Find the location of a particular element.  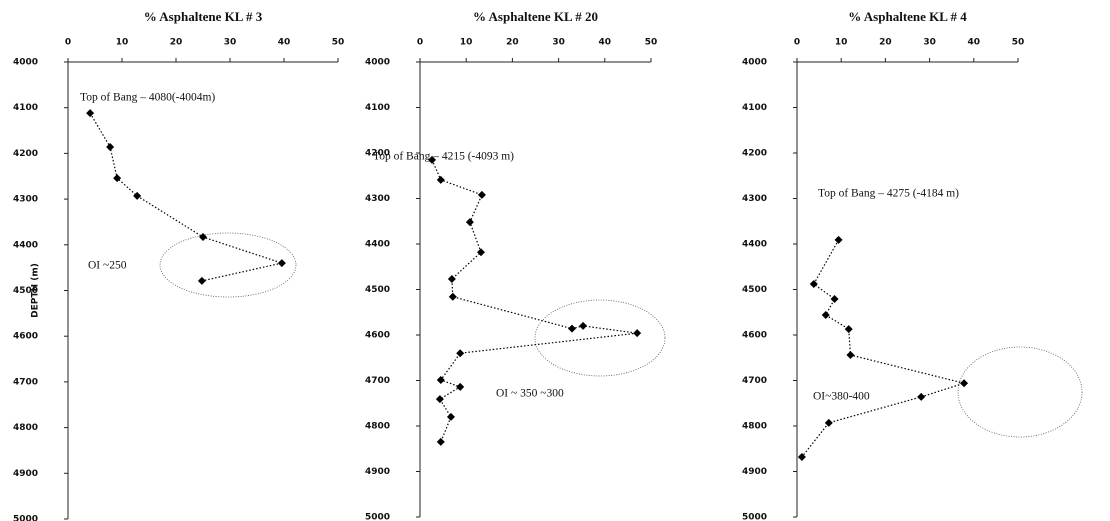

chart-title: % Asphaltene KL # 20 is located at coordinates (535, 16).